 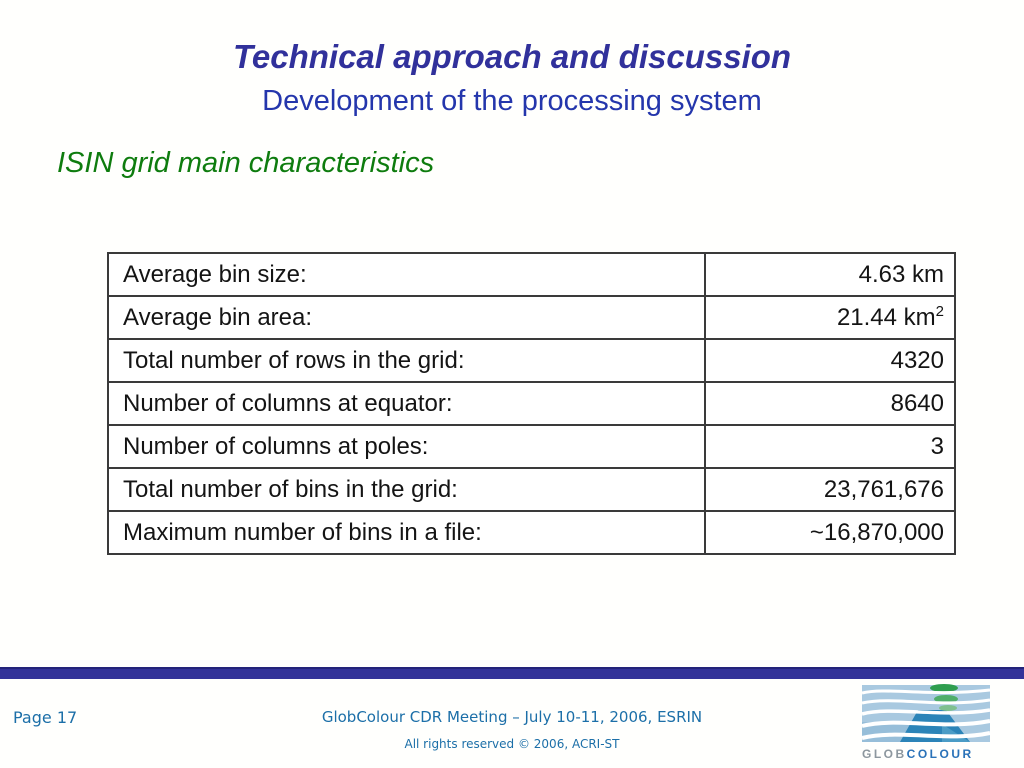 I want to click on table-row: Number of columns at poles: 3, so click(x=531, y=446).